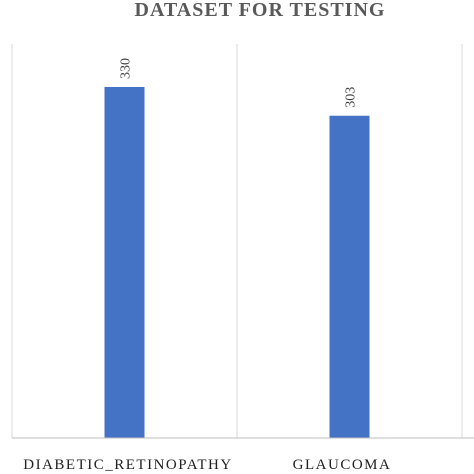 This screenshot has height=474, width=474. I want to click on chart-title: DATASET FOR TESTING, so click(260, 10).